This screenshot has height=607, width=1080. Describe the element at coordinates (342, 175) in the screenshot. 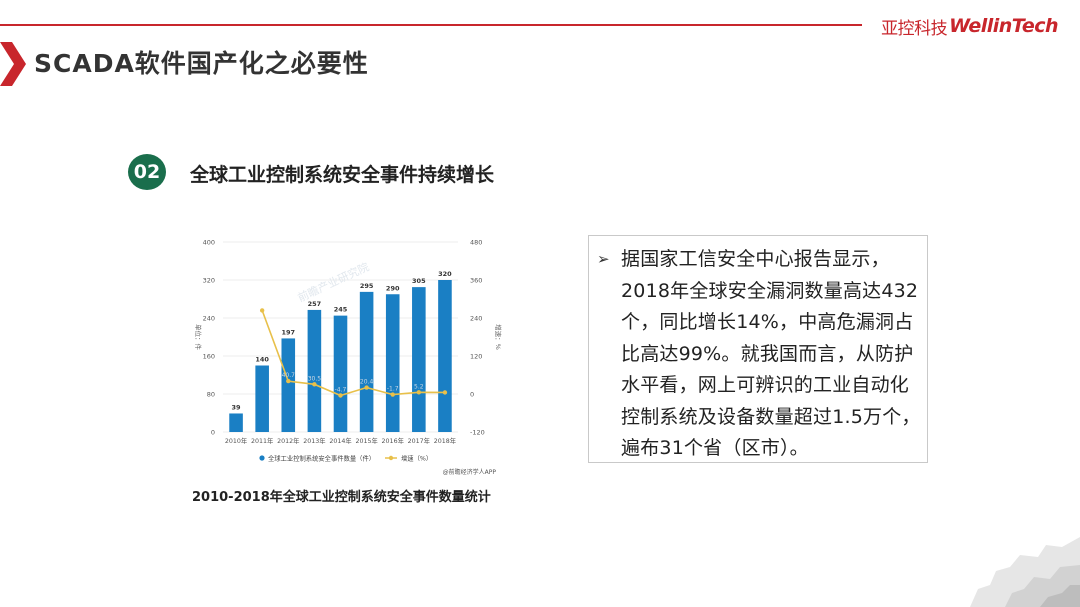

I see `section-title: 全球工业控制系统安全事件持续增长` at that location.